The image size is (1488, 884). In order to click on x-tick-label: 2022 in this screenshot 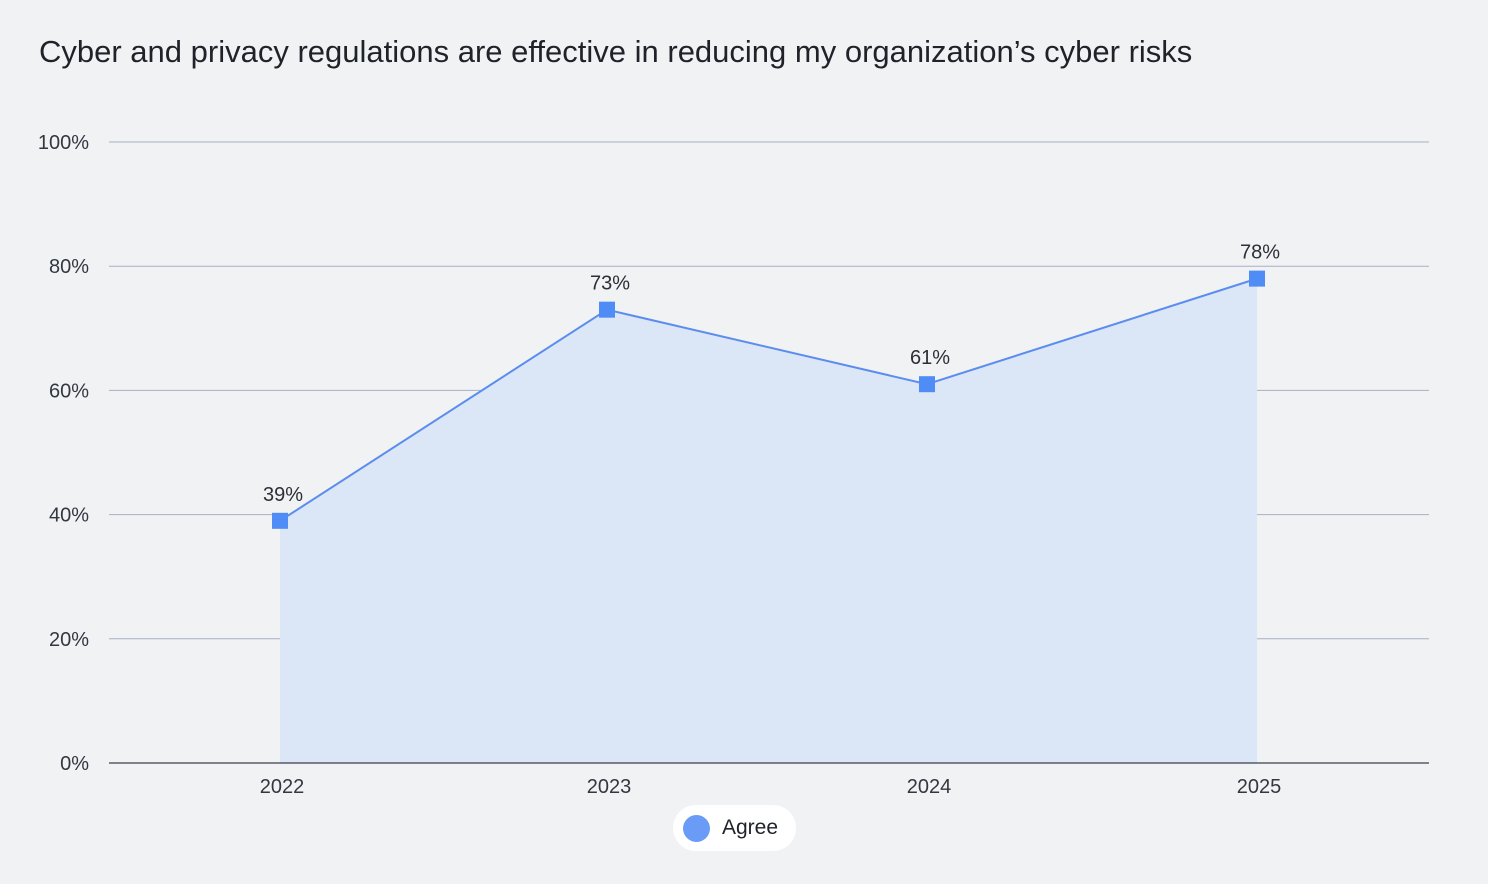, I will do `click(282, 787)`.